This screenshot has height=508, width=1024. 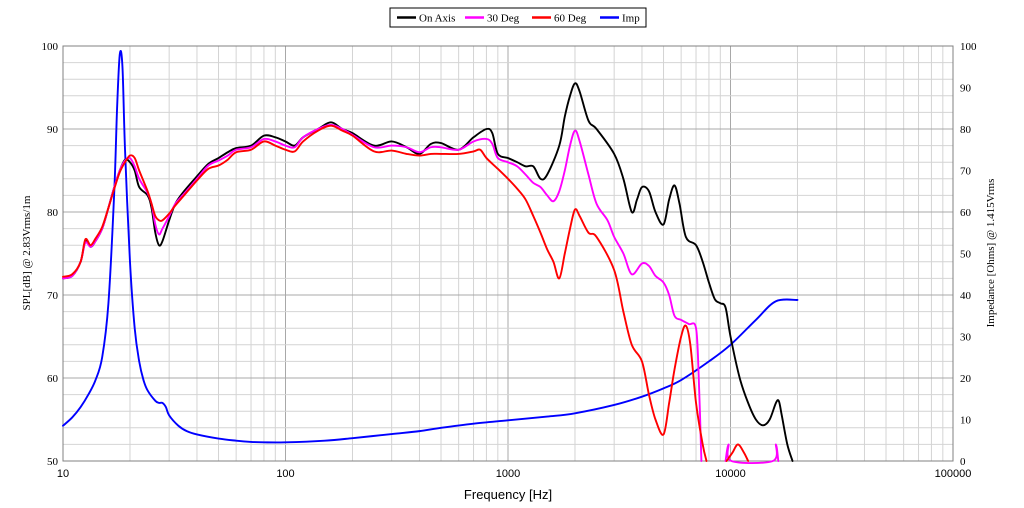 I want to click on x-tick-label: 100000, so click(x=953, y=474).